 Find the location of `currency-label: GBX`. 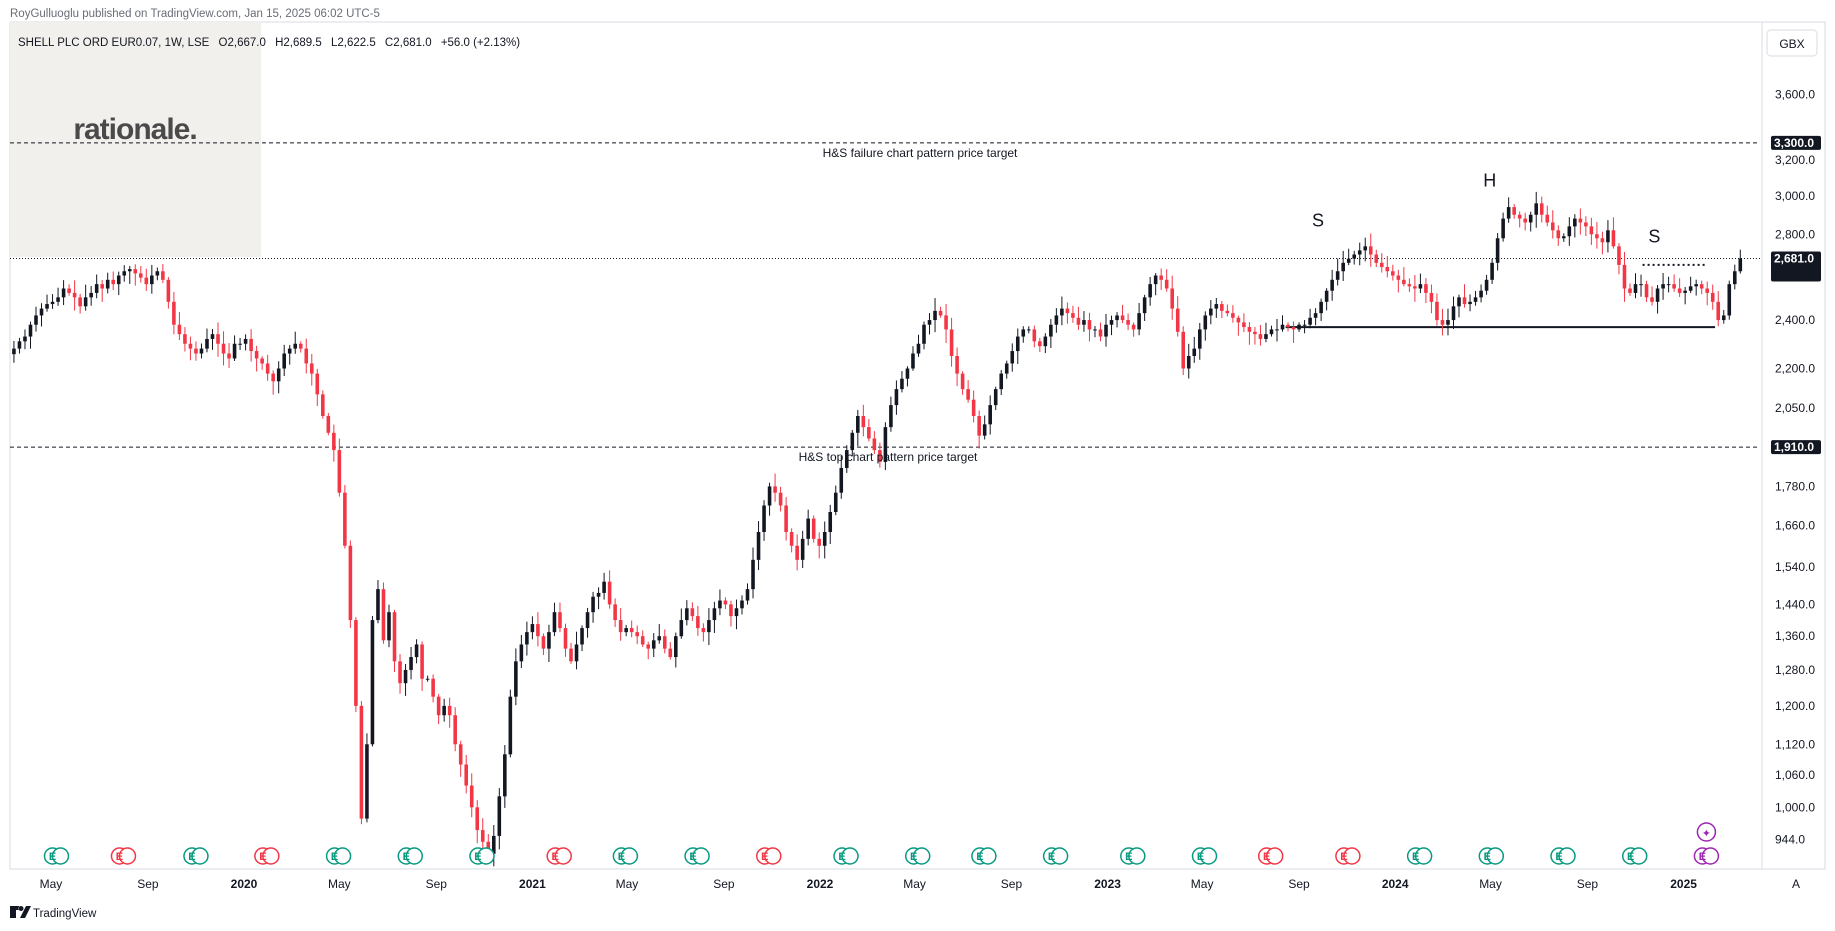

currency-label: GBX is located at coordinates (1791, 44).